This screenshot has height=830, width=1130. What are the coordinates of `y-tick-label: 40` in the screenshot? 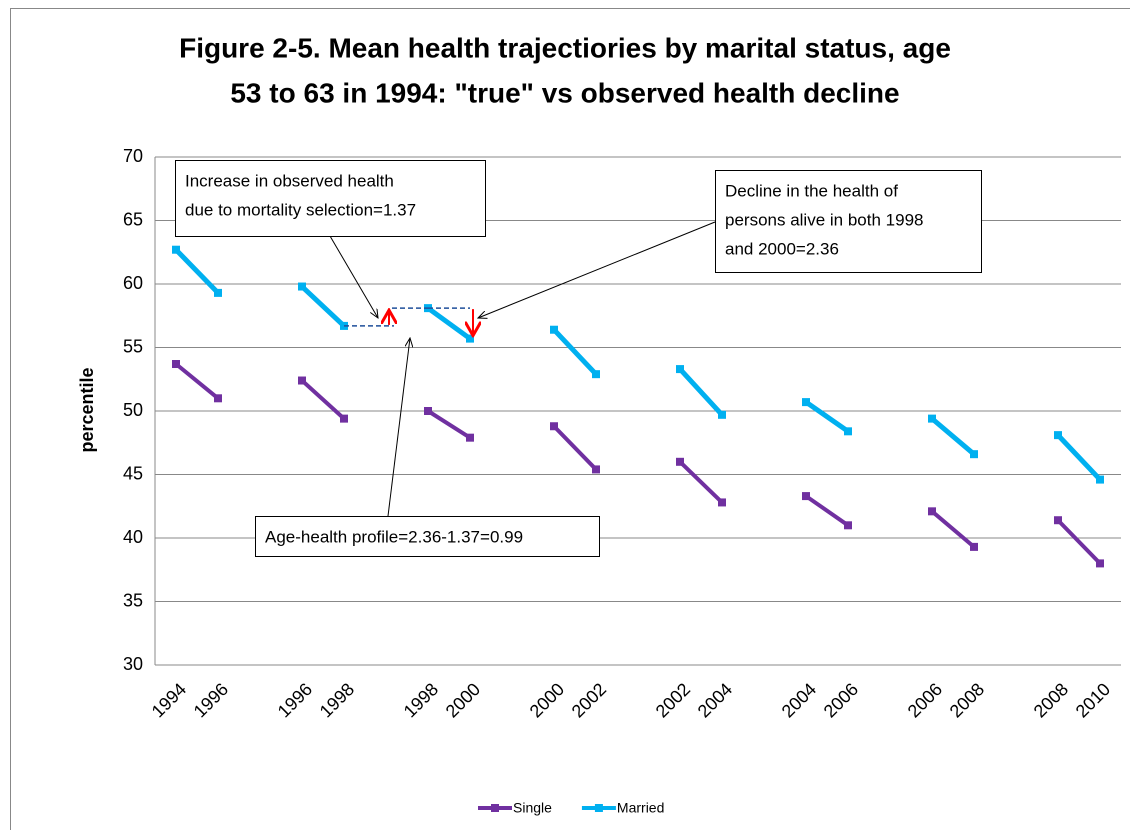 It's located at (133, 537).